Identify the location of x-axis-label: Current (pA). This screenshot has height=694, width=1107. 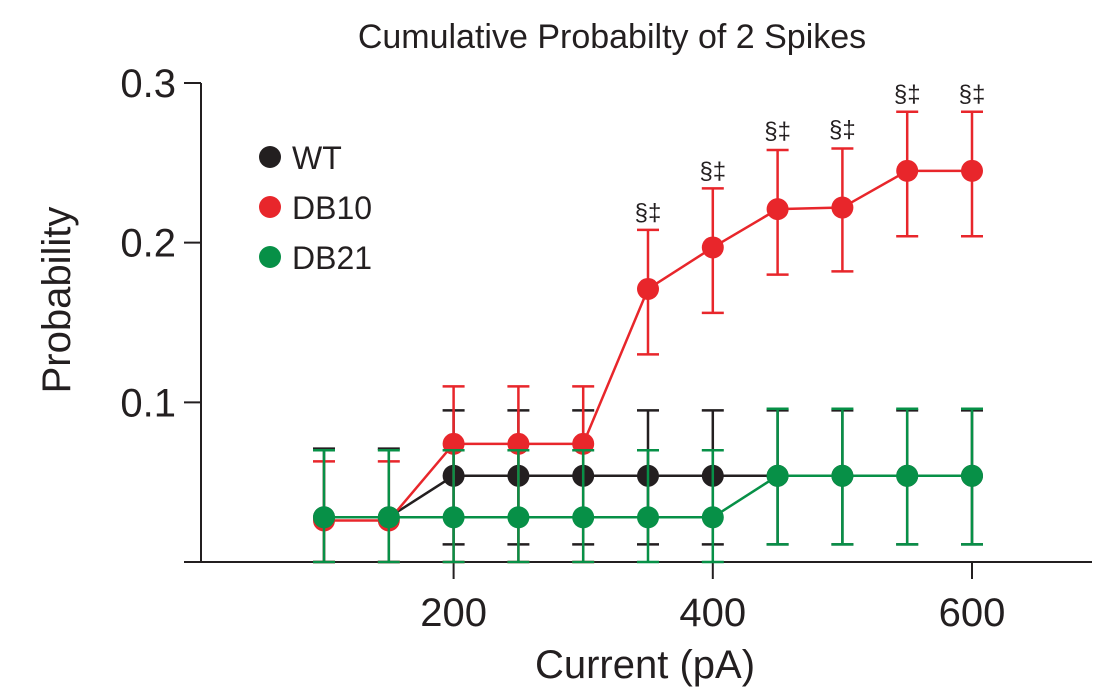
(645, 665).